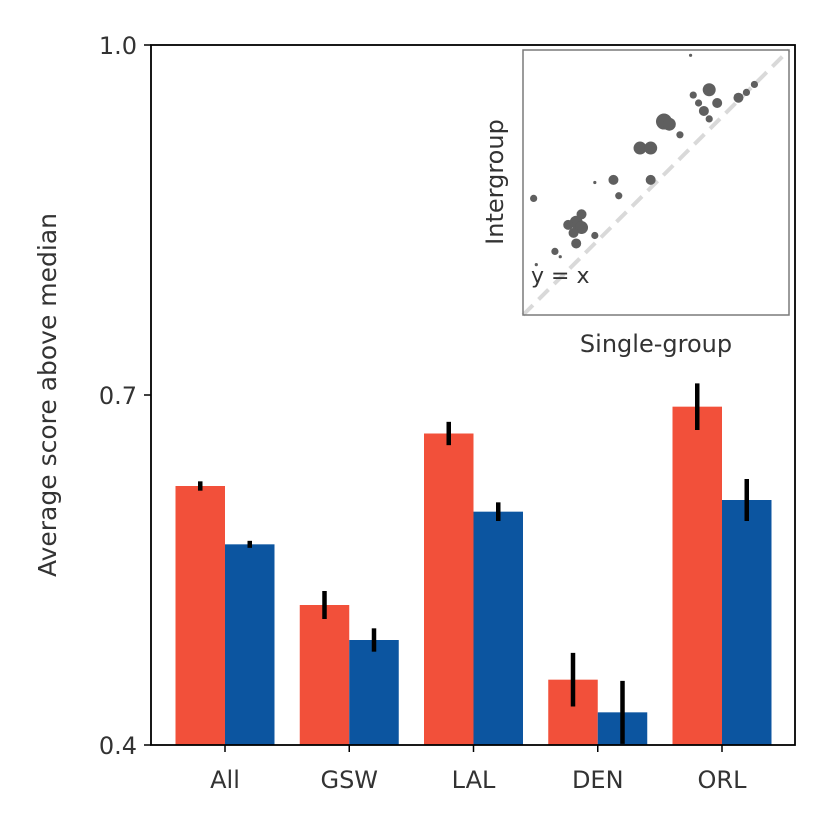 This screenshot has height=830, width=830. Describe the element at coordinates (250, 644) in the screenshot. I see `bar-all-single-group` at that location.